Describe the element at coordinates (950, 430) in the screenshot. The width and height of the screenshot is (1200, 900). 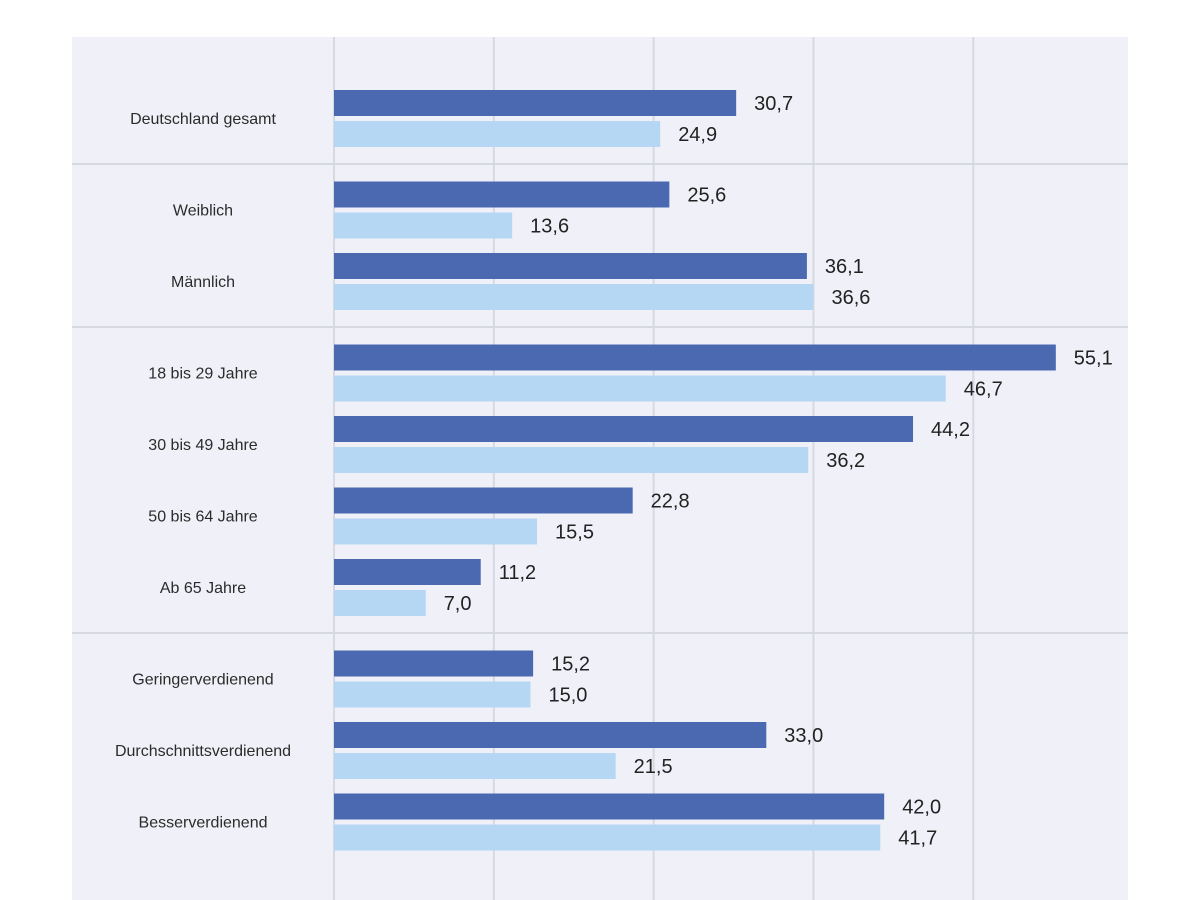
I see `data-label-series1: 44,2` at that location.